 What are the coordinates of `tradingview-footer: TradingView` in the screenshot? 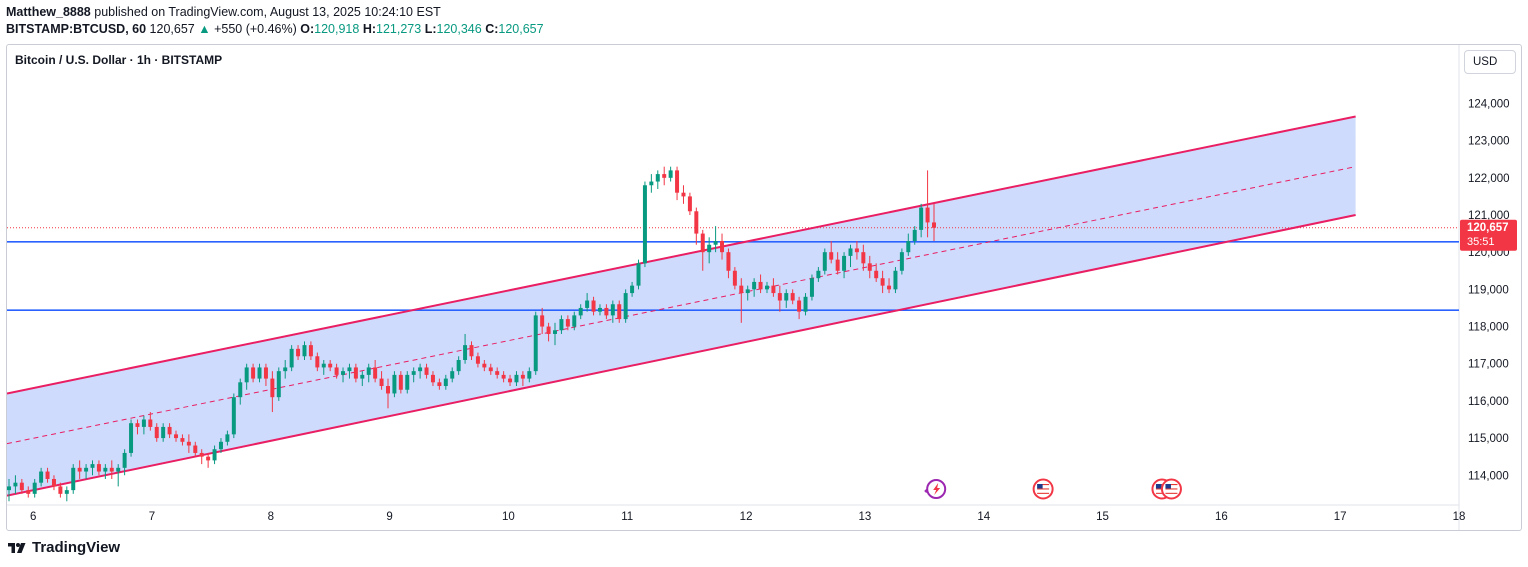 It's located at (63, 547).